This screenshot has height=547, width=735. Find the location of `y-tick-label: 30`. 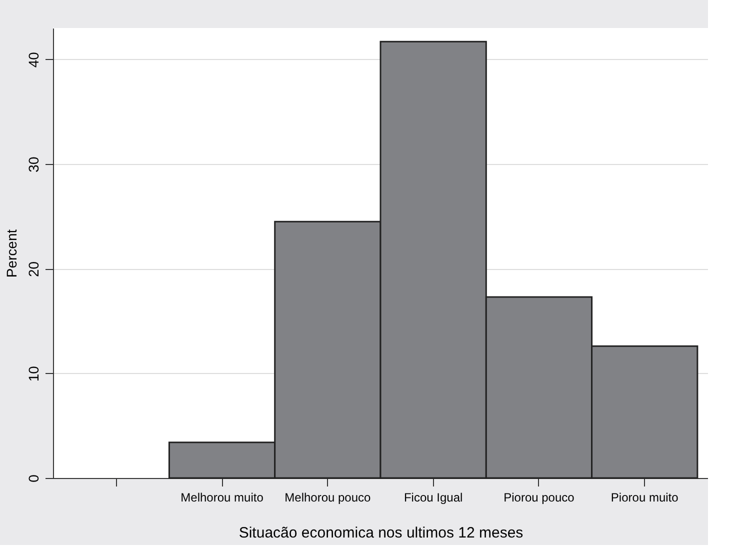

y-tick-label: 30 is located at coordinates (34, 164).